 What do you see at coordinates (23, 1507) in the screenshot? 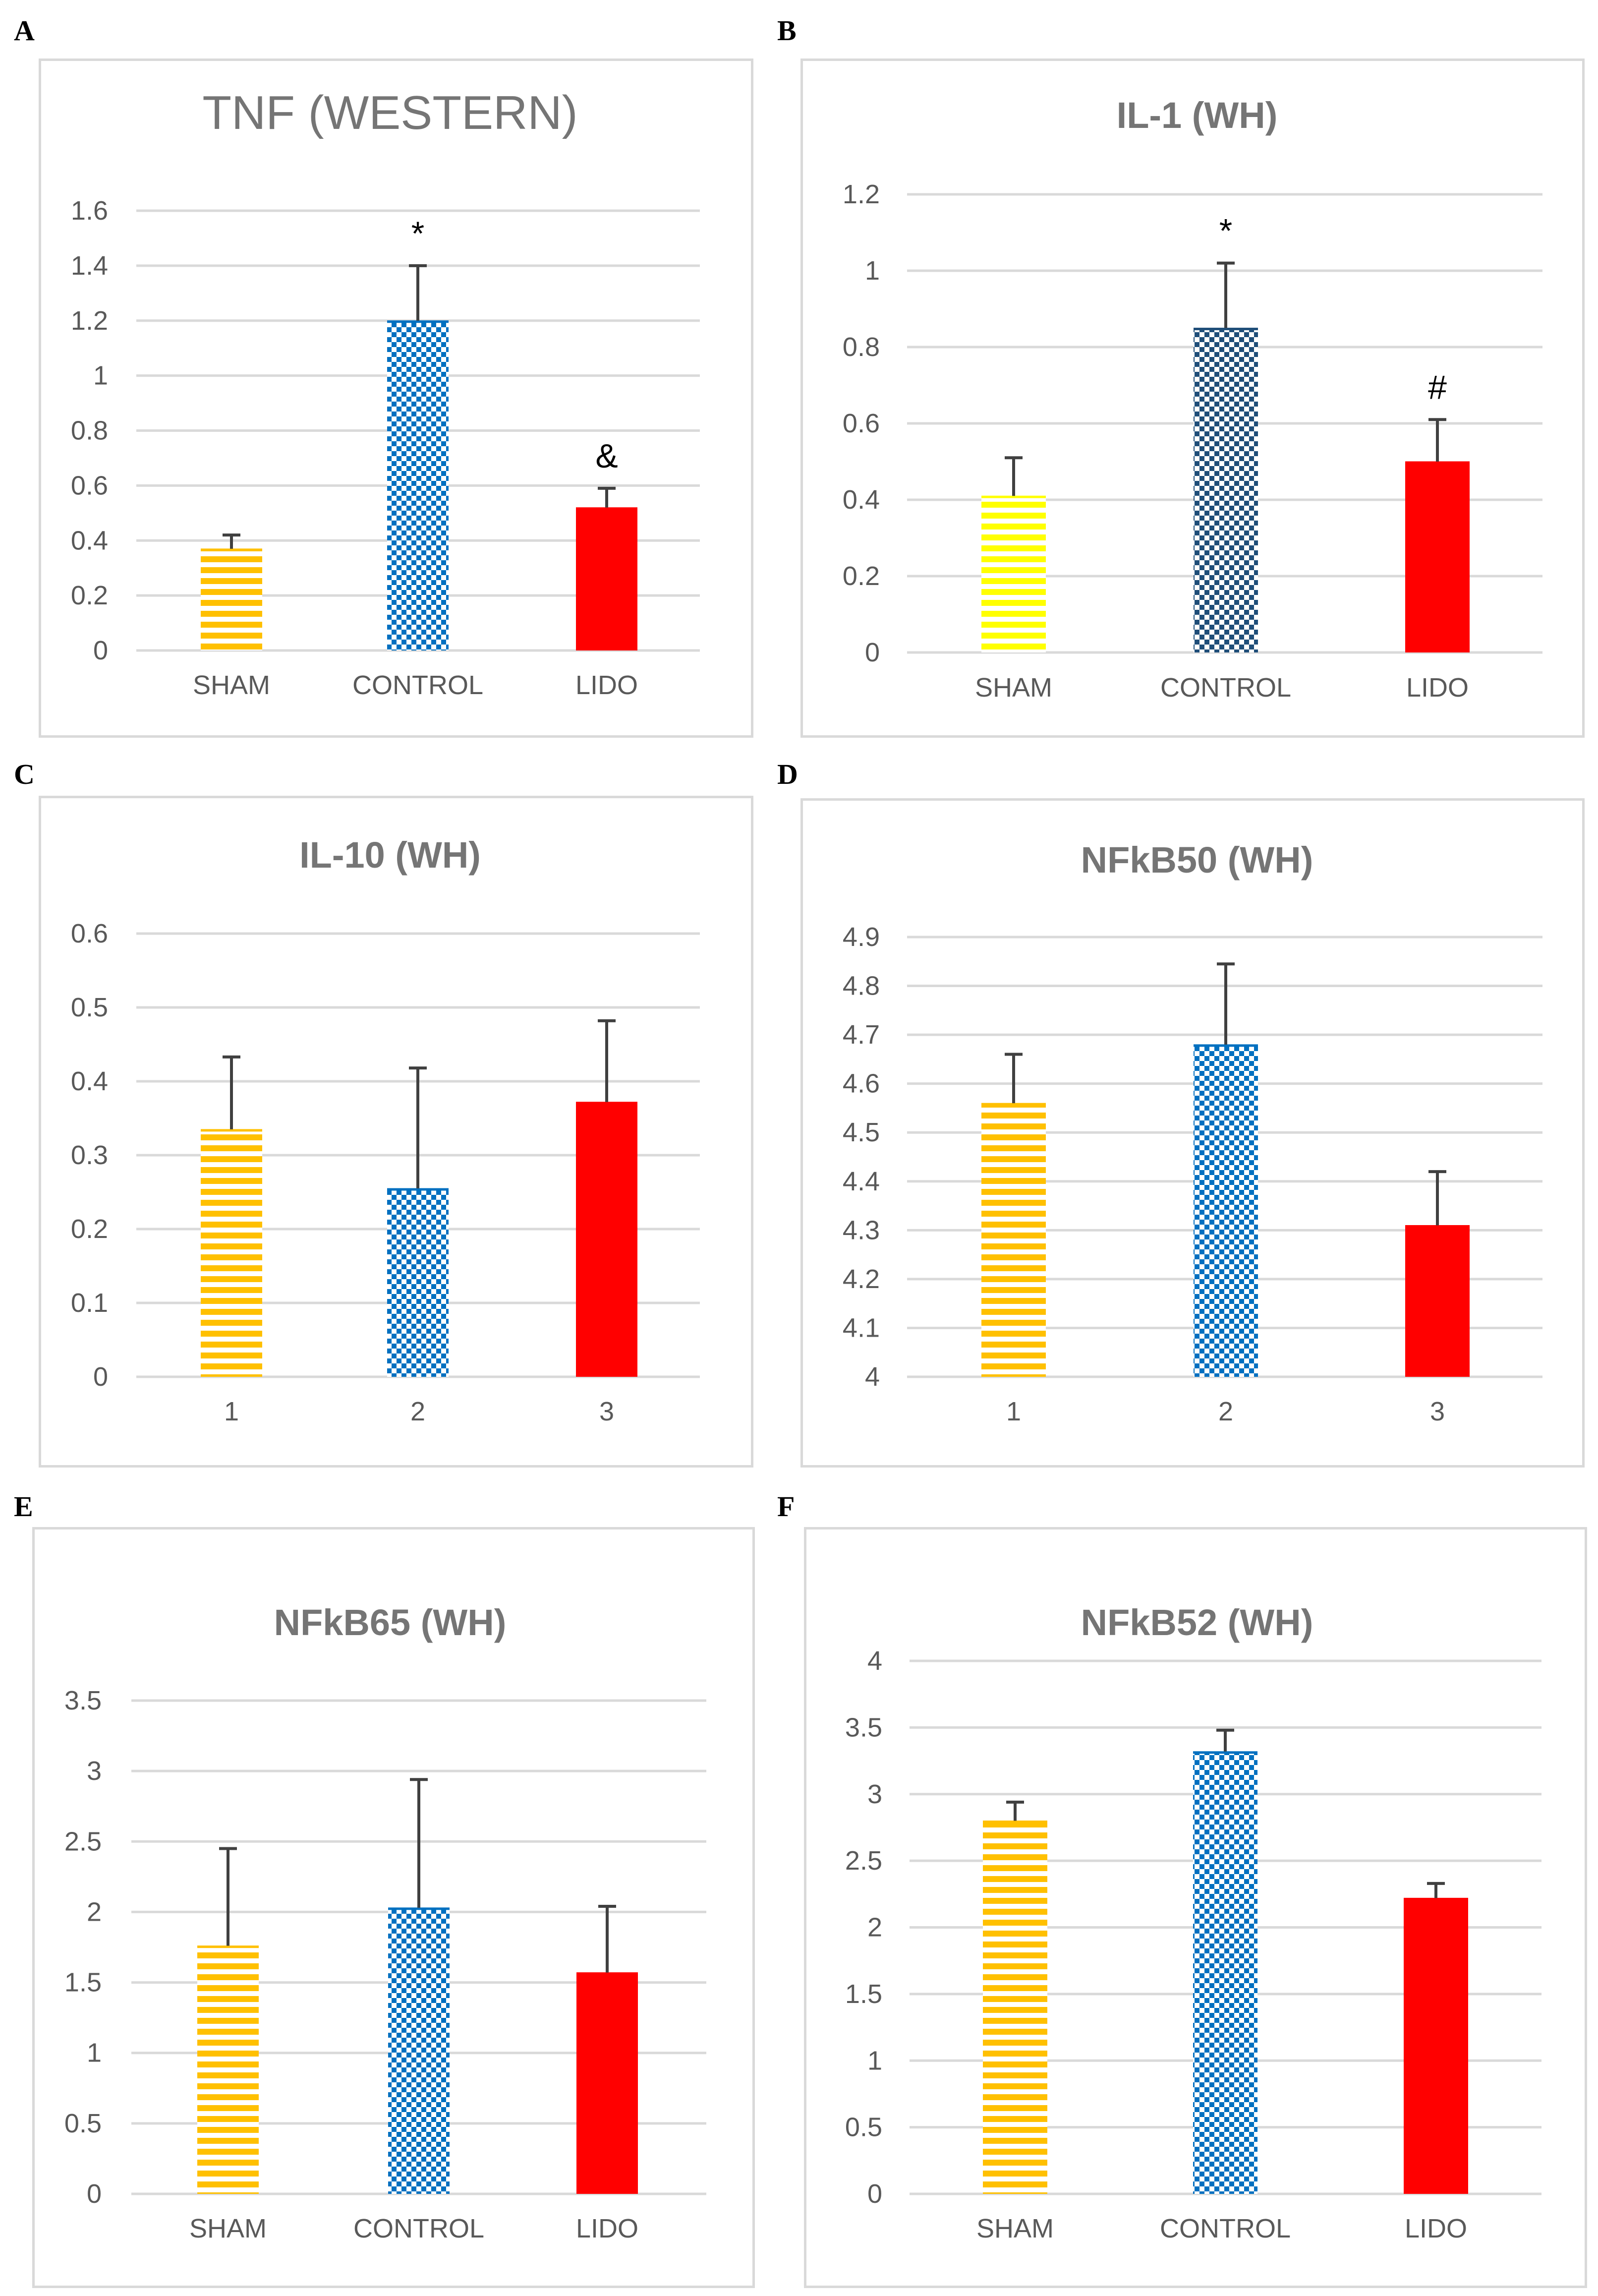
I see `panel-letter-e: E` at bounding box center [23, 1507].